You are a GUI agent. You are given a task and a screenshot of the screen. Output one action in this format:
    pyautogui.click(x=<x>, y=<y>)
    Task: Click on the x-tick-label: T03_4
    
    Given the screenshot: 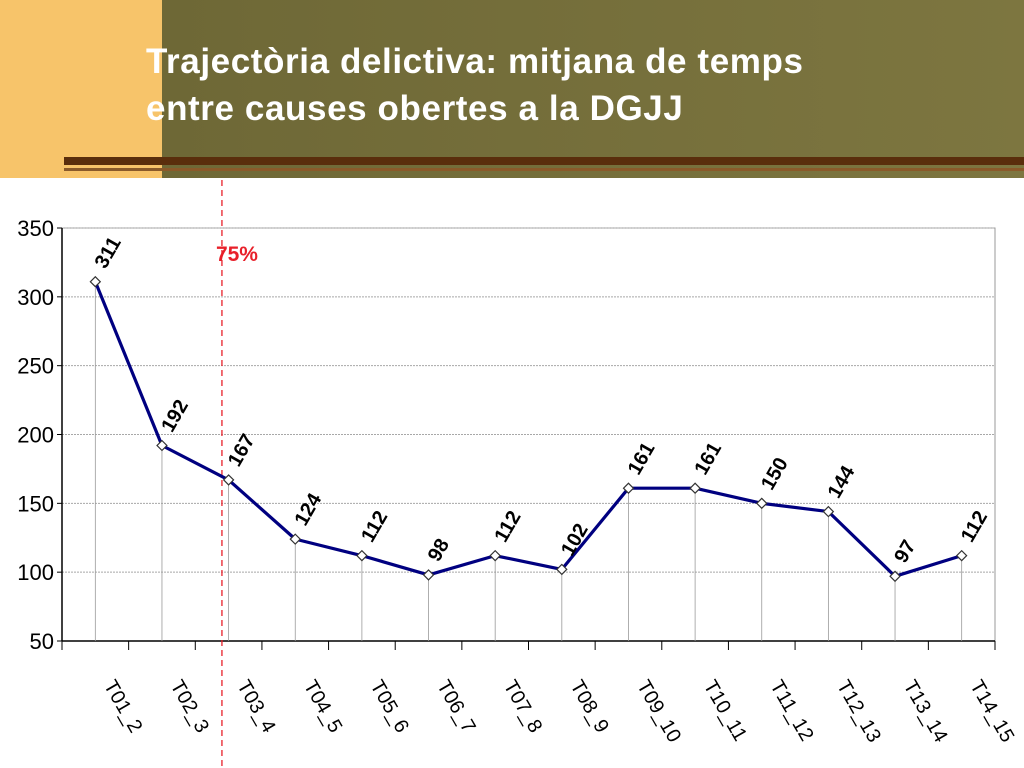 What is the action you would take?
    pyautogui.click(x=255, y=707)
    